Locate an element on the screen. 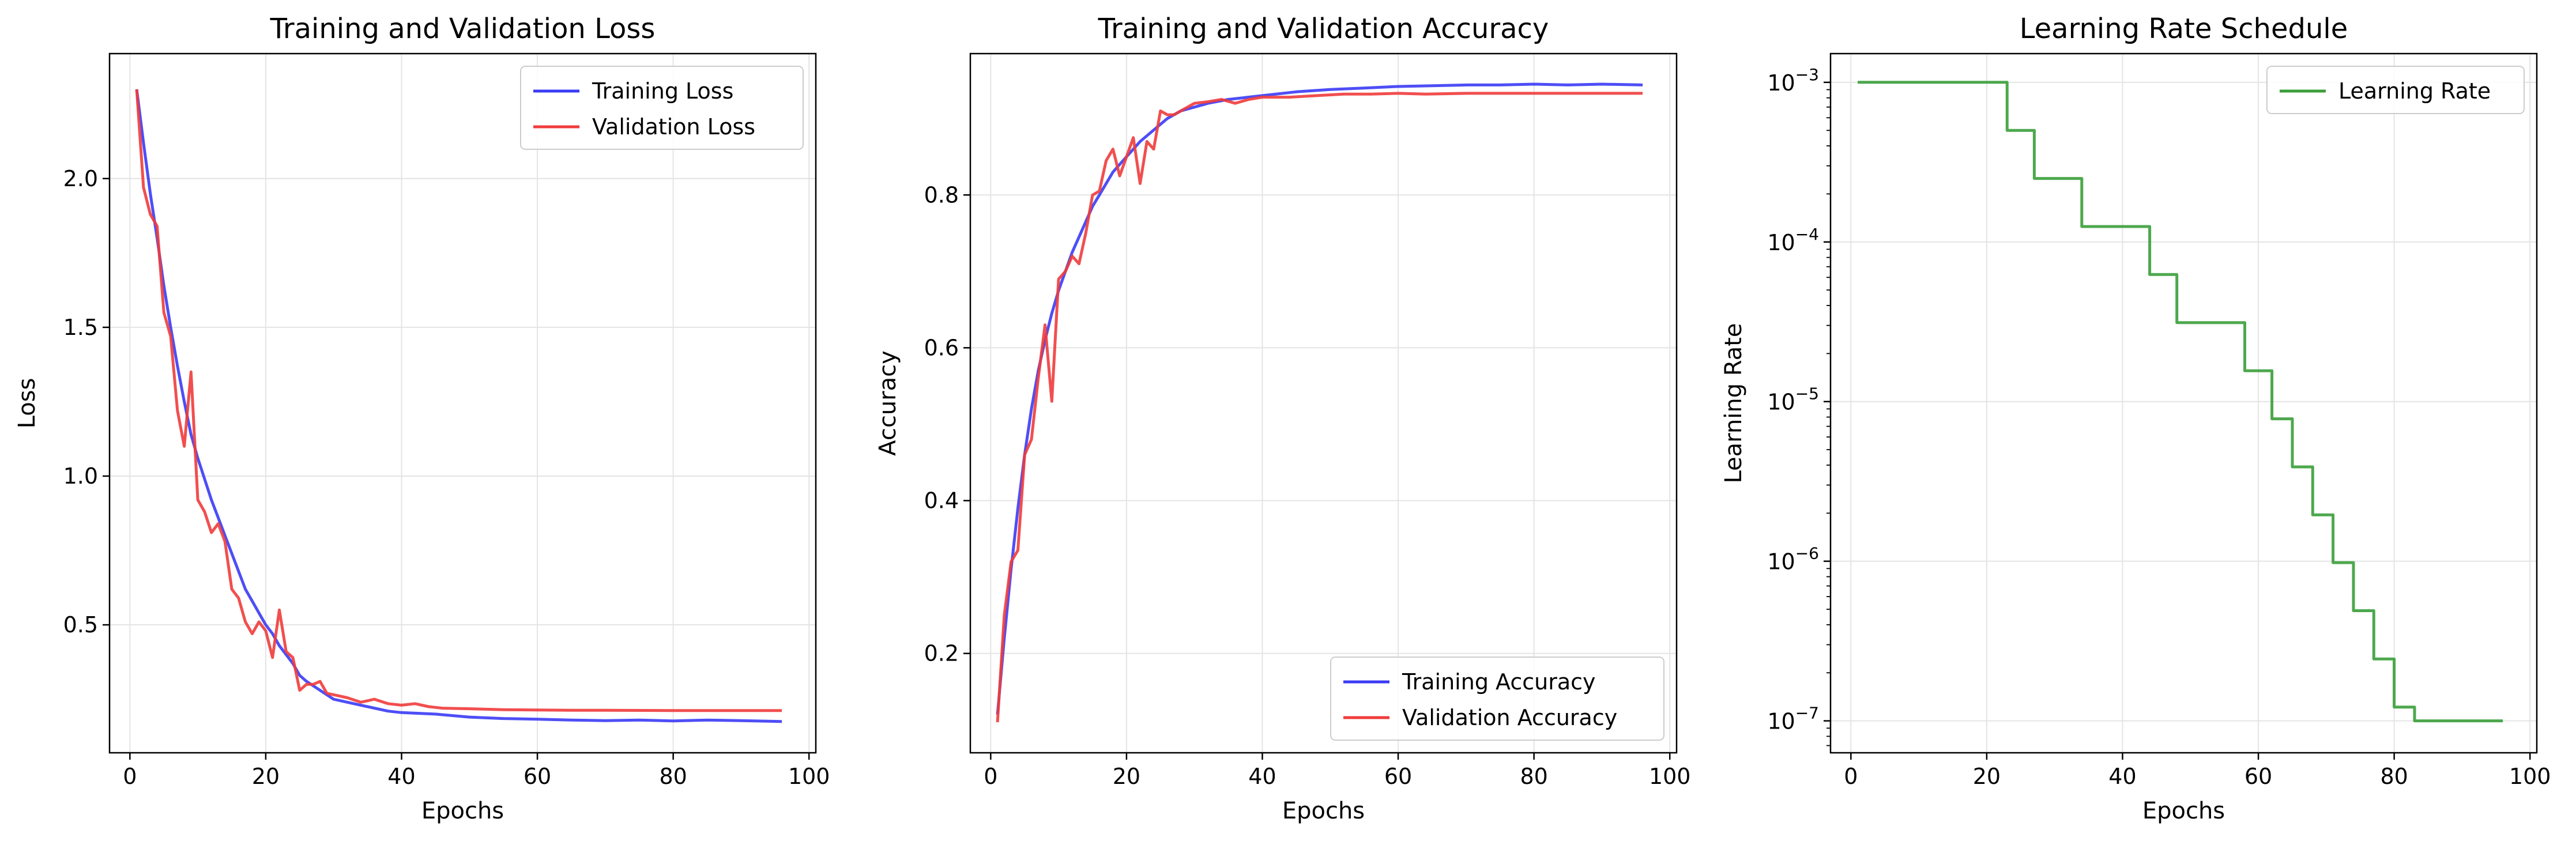  y-tick-label: 10⁻⁶ is located at coordinates (1793, 559).